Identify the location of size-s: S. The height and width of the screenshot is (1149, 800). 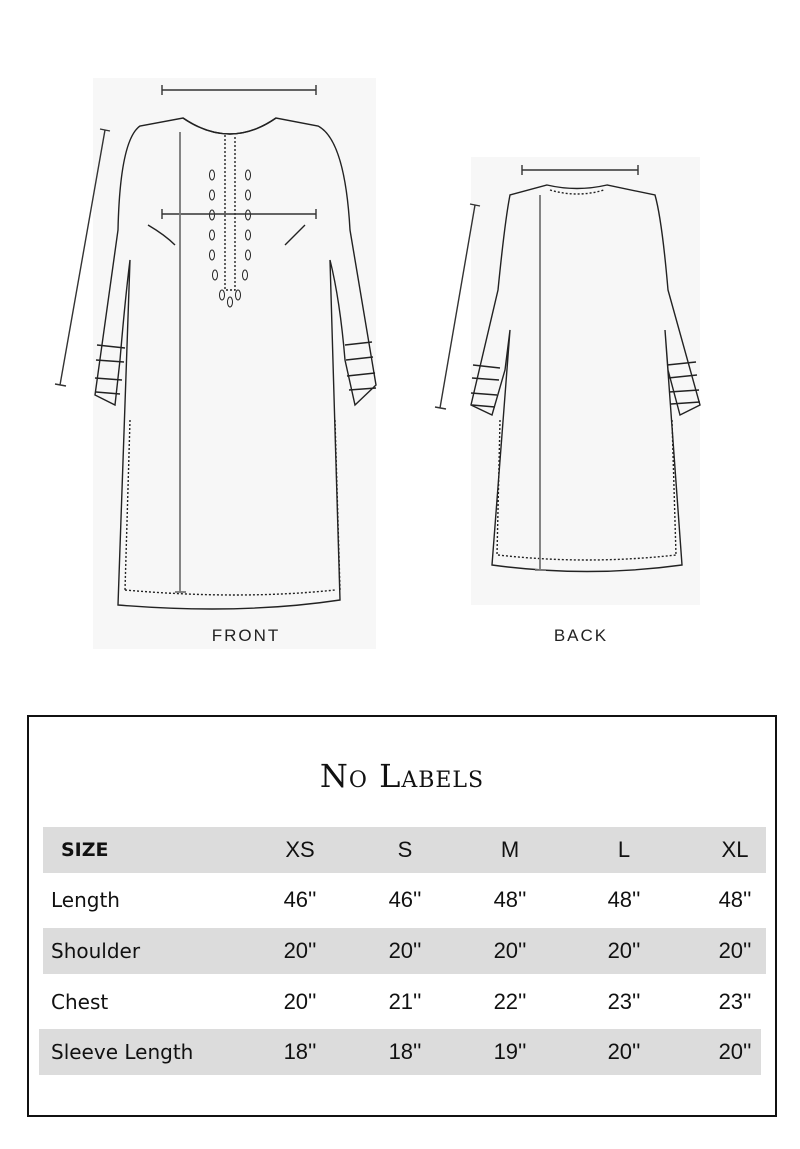
(405, 849).